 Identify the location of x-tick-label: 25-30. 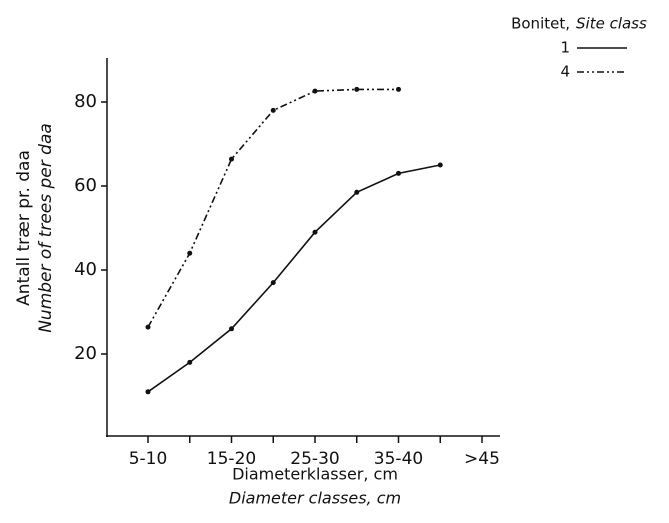
(314, 459).